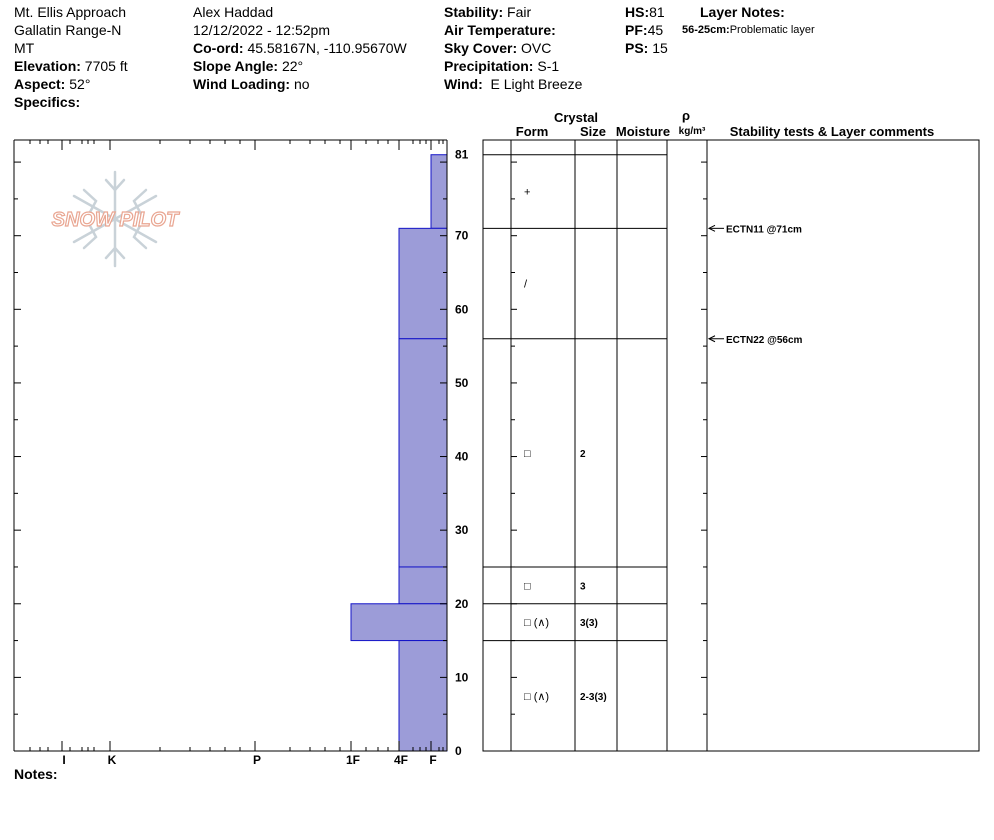  Describe the element at coordinates (401, 760) in the screenshot. I see `x-tick-label-4F: 4F` at that location.